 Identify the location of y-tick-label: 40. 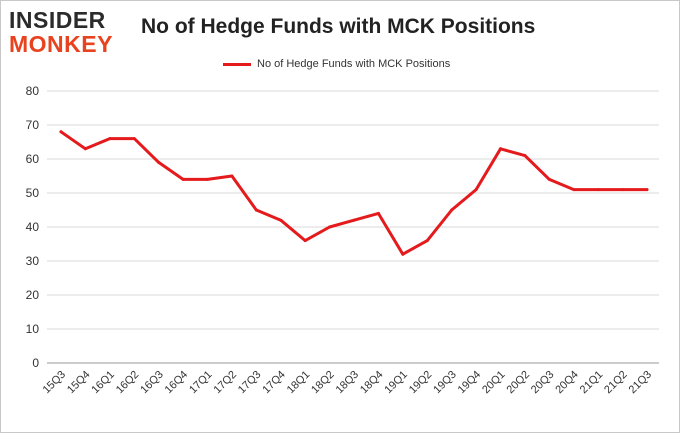
(33, 227).